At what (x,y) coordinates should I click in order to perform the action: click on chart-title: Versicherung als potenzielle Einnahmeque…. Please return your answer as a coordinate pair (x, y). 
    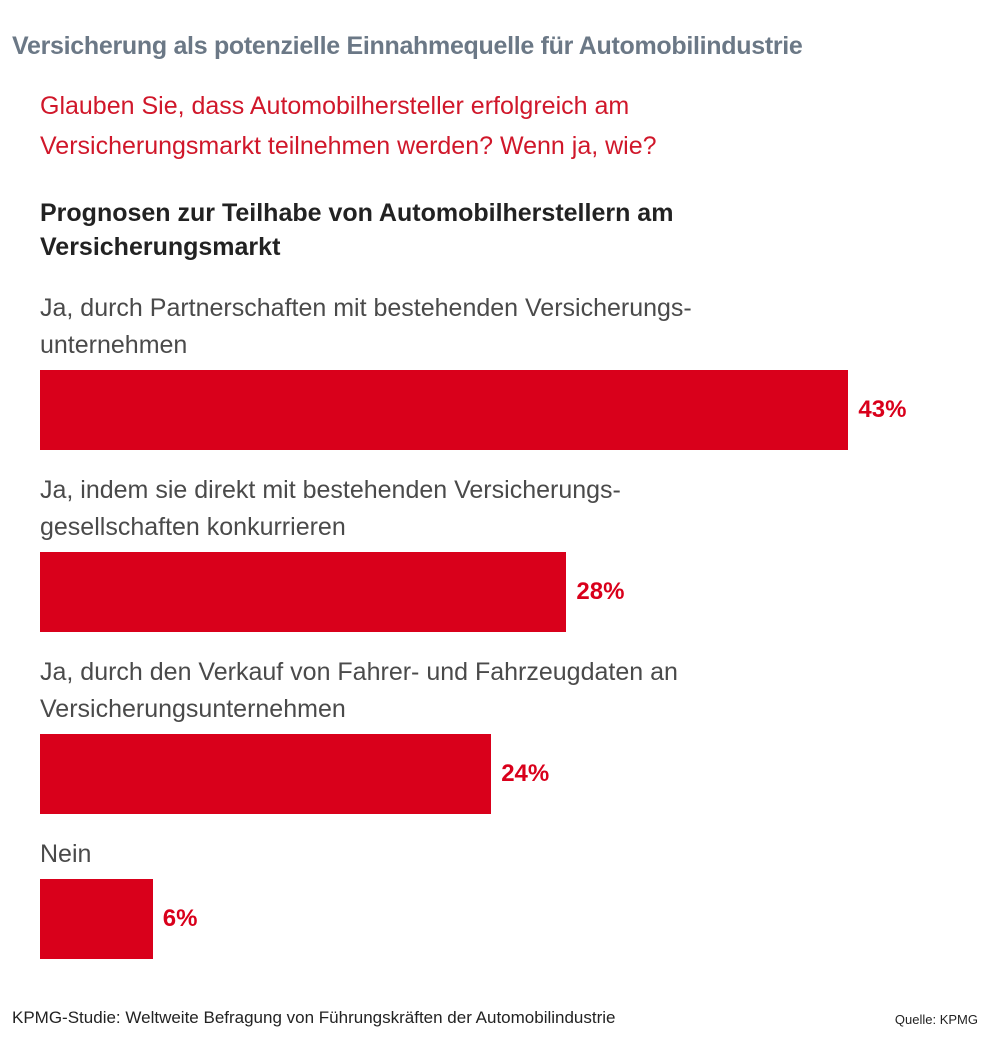
    Looking at the image, I should click on (407, 46).